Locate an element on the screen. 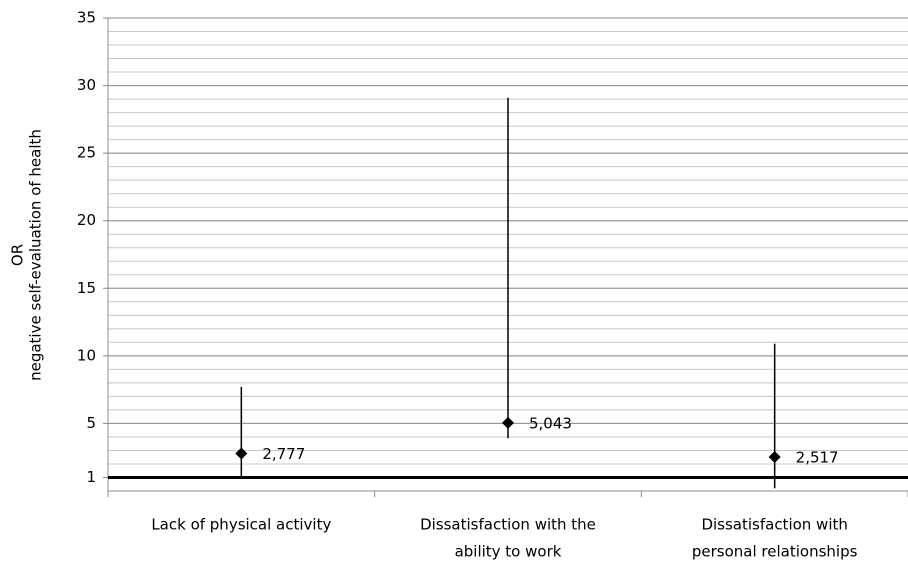  data-label: 2,777 is located at coordinates (283, 454).